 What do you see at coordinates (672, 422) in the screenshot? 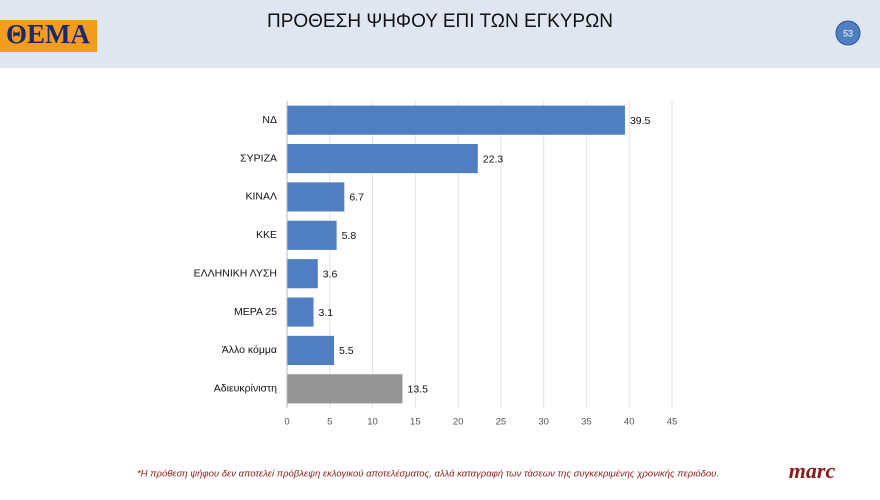
I see `x-tick-label: 45` at bounding box center [672, 422].